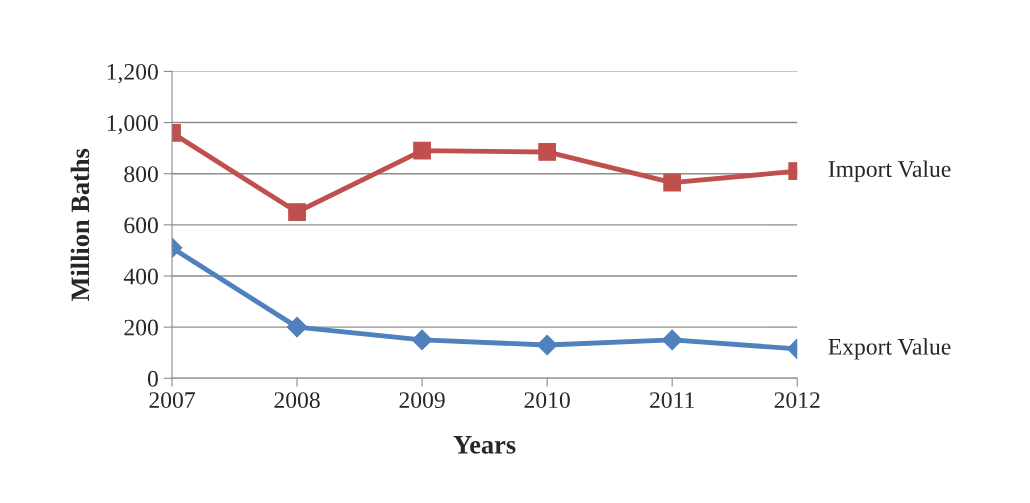 Image resolution: width=1030 pixels, height=503 pixels. What do you see at coordinates (80, 225) in the screenshot?
I see `y-axis-title: Million Baths` at bounding box center [80, 225].